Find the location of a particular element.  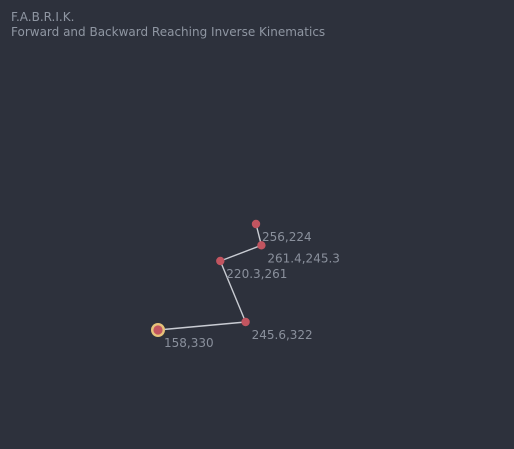

target-joint is located at coordinates (157, 329).